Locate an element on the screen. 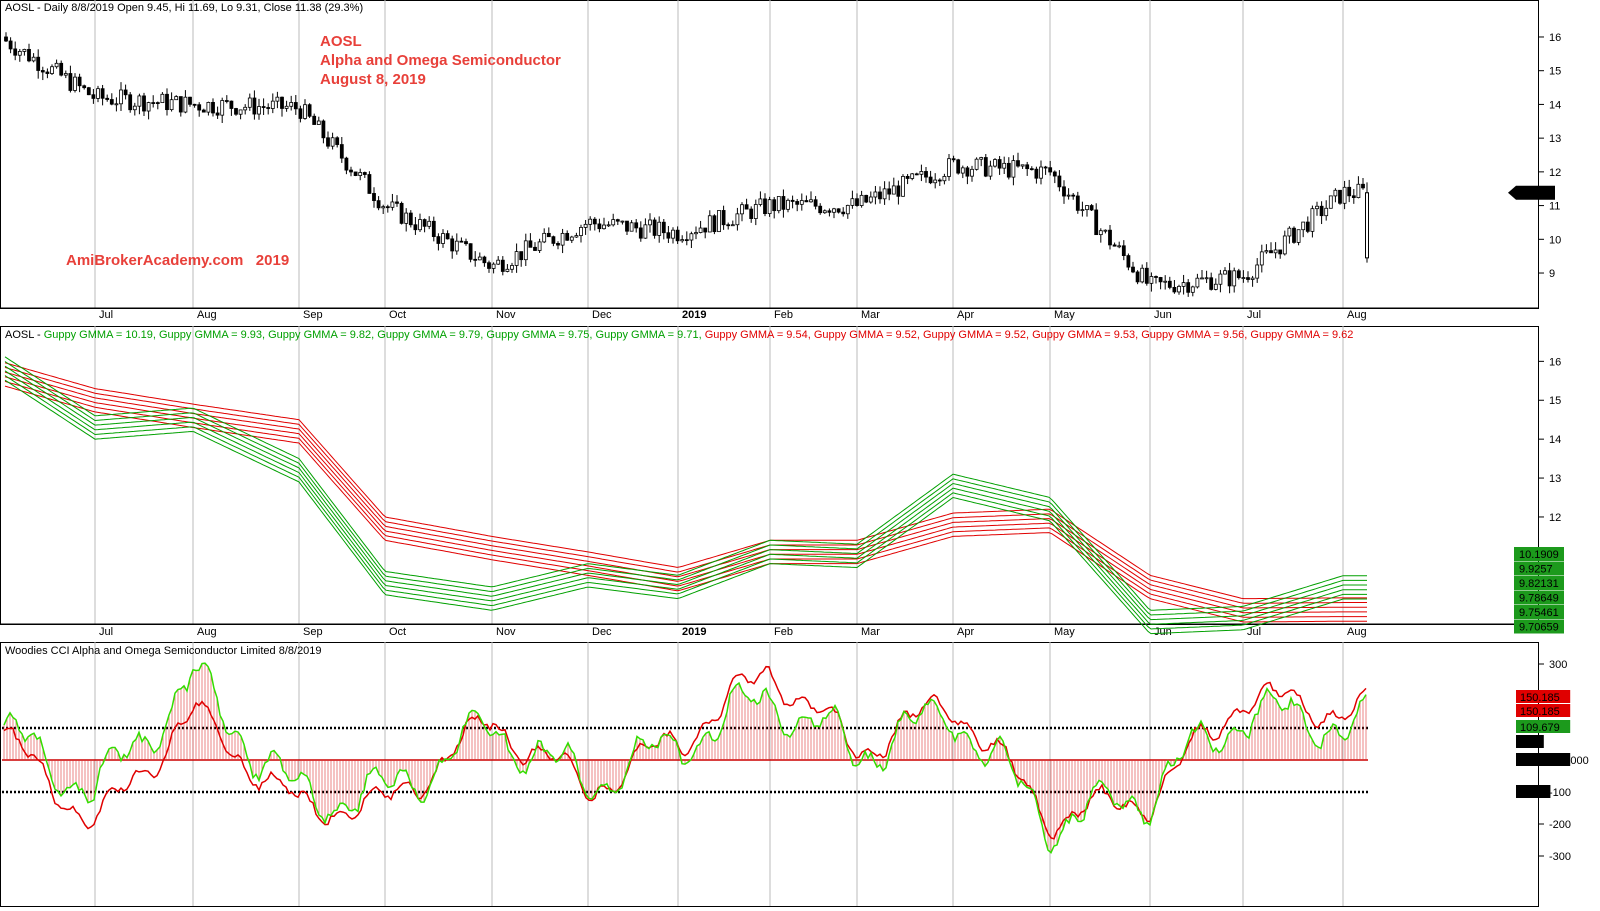 The image size is (1600, 911). y-tick-label: 16 is located at coordinates (1555, 362).